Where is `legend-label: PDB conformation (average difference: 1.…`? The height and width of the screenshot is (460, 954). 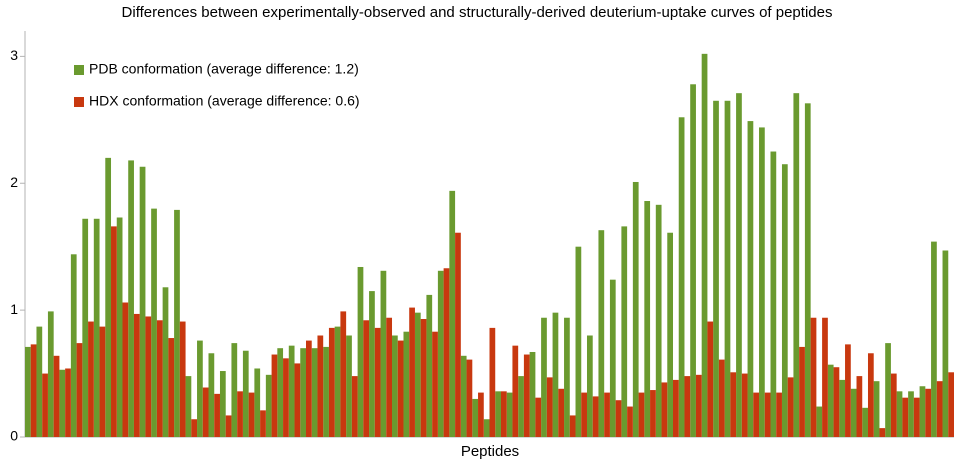
legend-label: PDB conformation (average difference: 1.… is located at coordinates (224, 69).